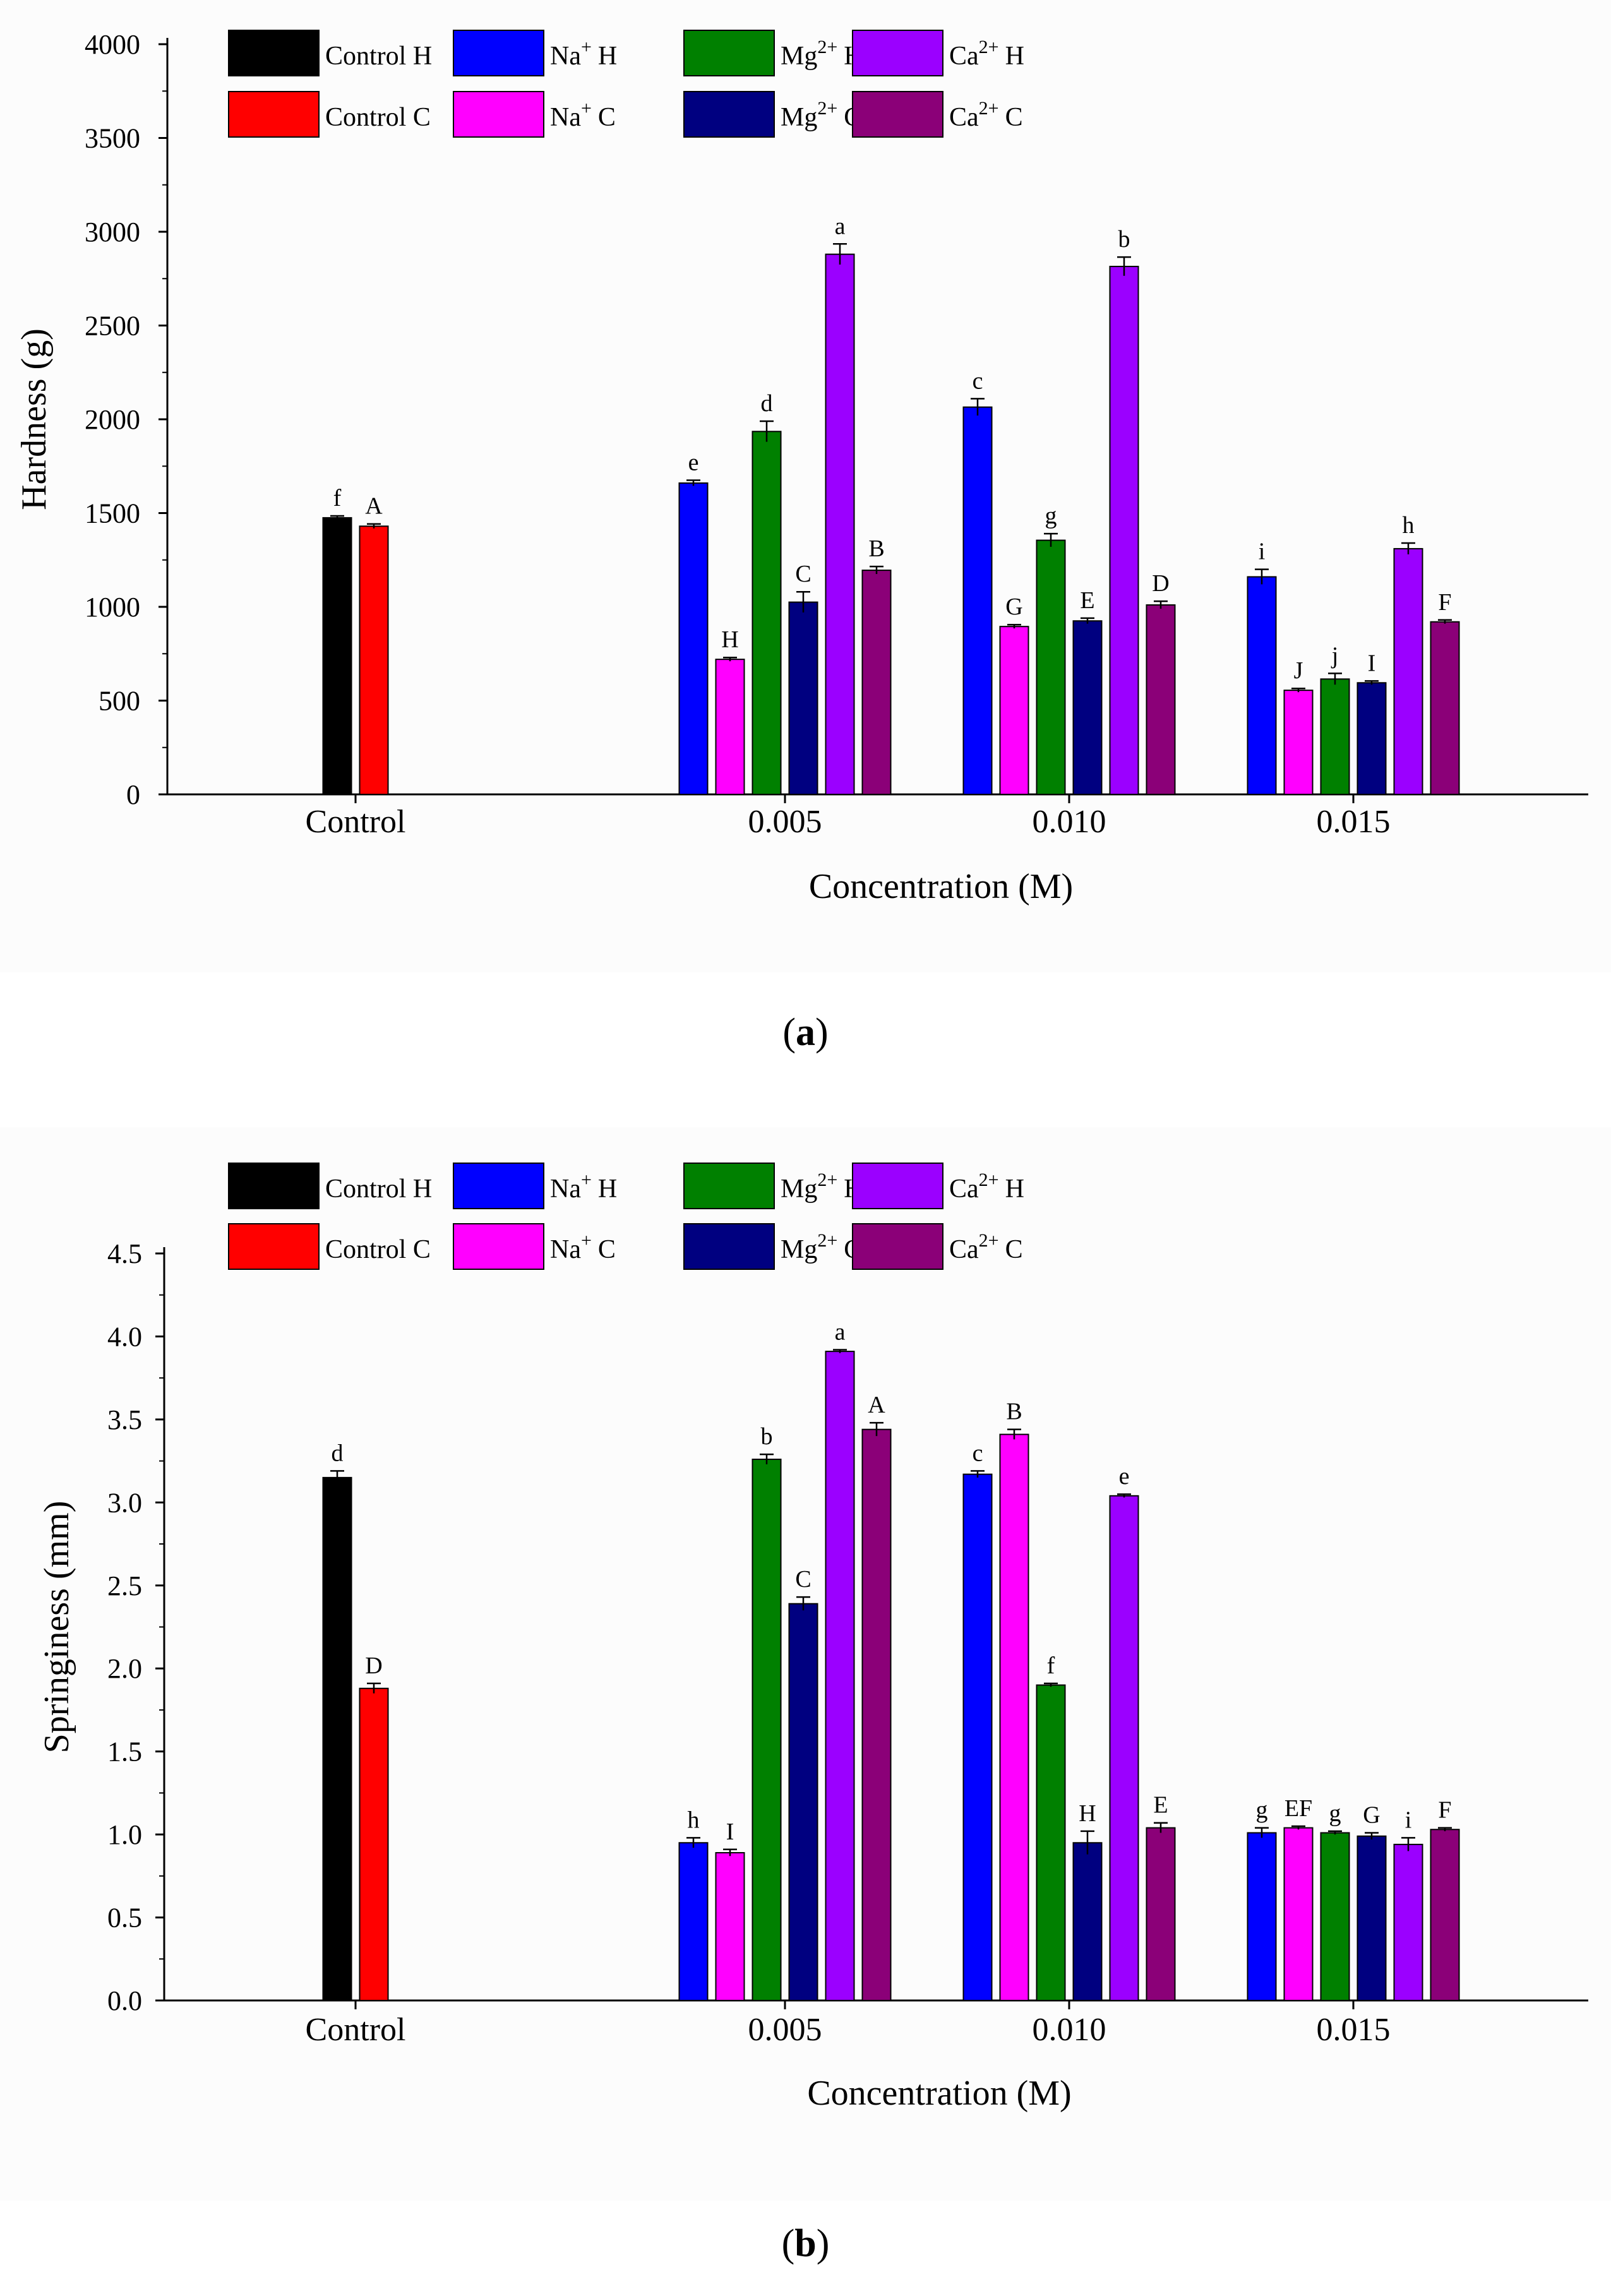 The width and height of the screenshot is (1611, 2296). Describe the element at coordinates (124, 1669) in the screenshot. I see `y-tick-label: 2.0` at that location.